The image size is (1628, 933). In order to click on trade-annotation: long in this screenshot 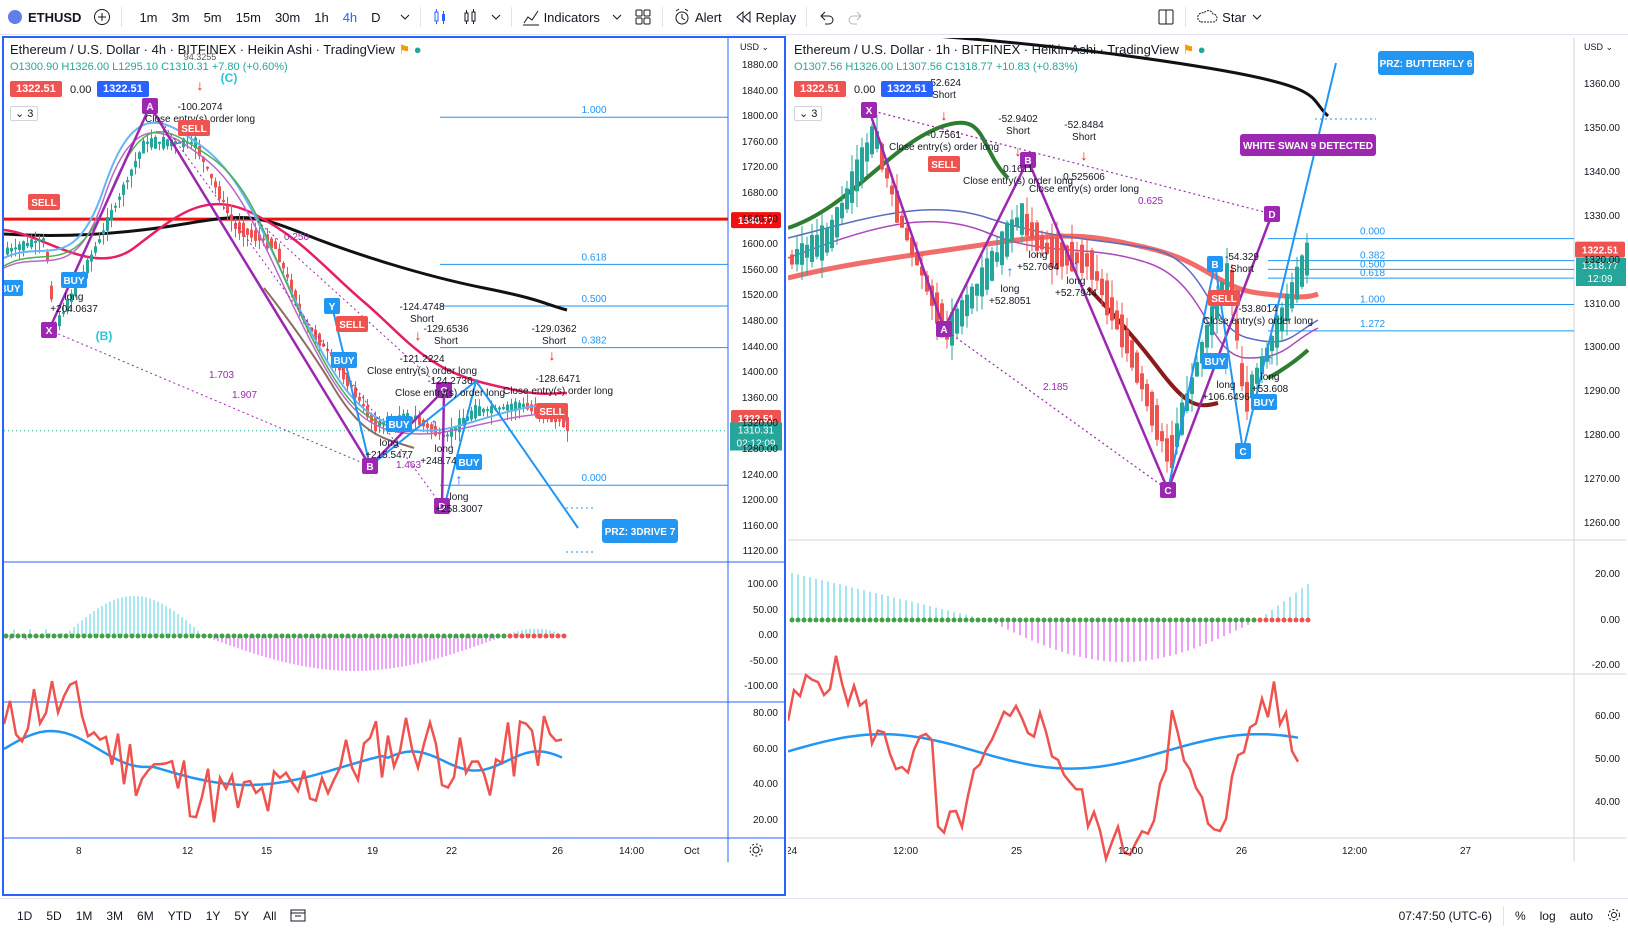, I will do `click(1010, 289)`.